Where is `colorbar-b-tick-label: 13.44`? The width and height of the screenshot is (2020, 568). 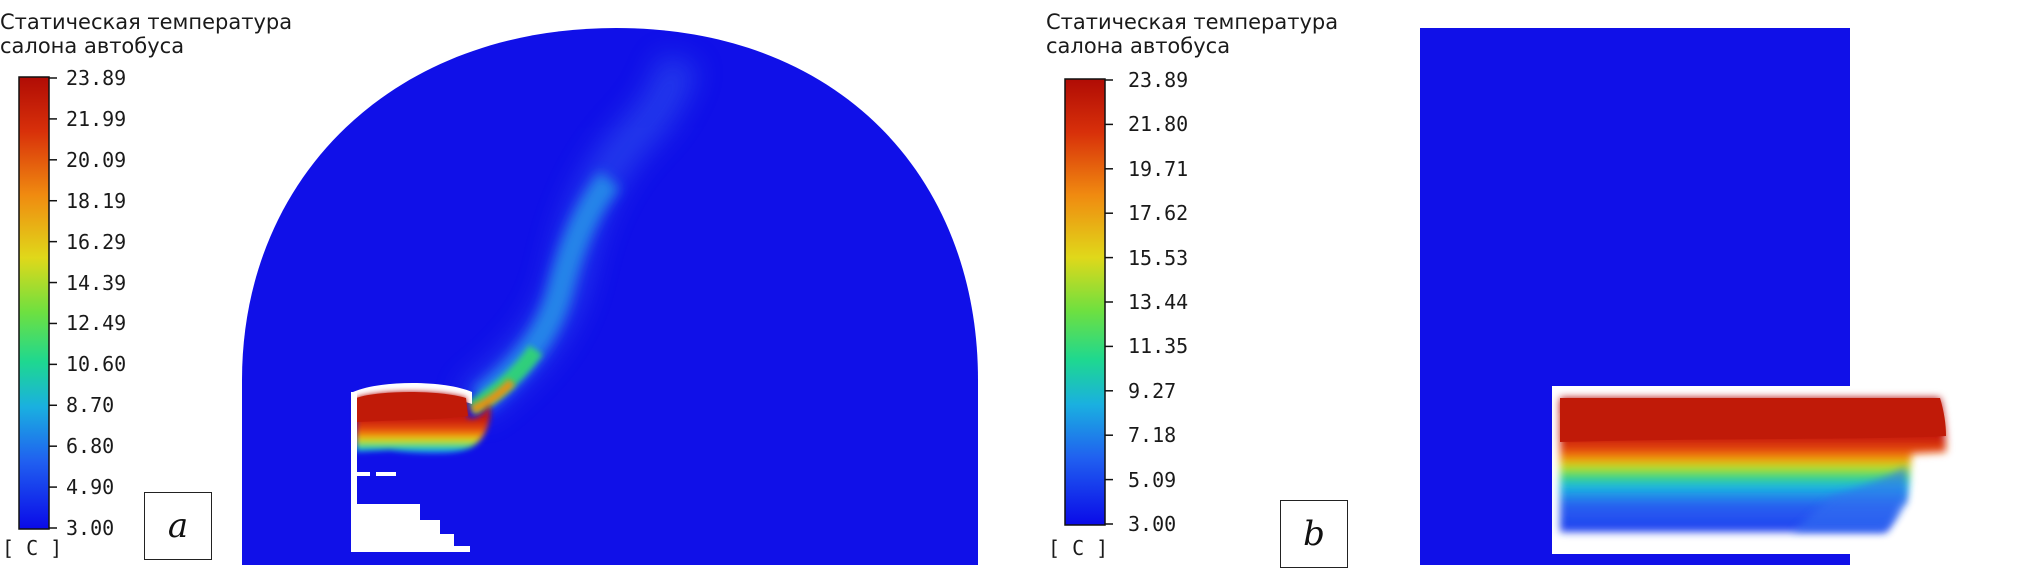
colorbar-b-tick-label: 13.44 is located at coordinates (1158, 302).